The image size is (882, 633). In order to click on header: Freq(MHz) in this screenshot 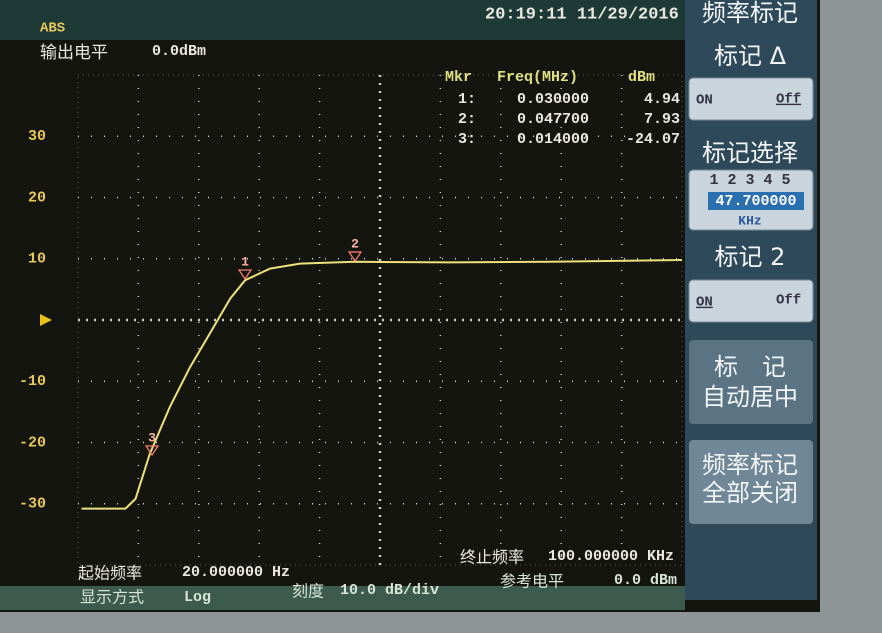, I will do `click(537, 77)`.